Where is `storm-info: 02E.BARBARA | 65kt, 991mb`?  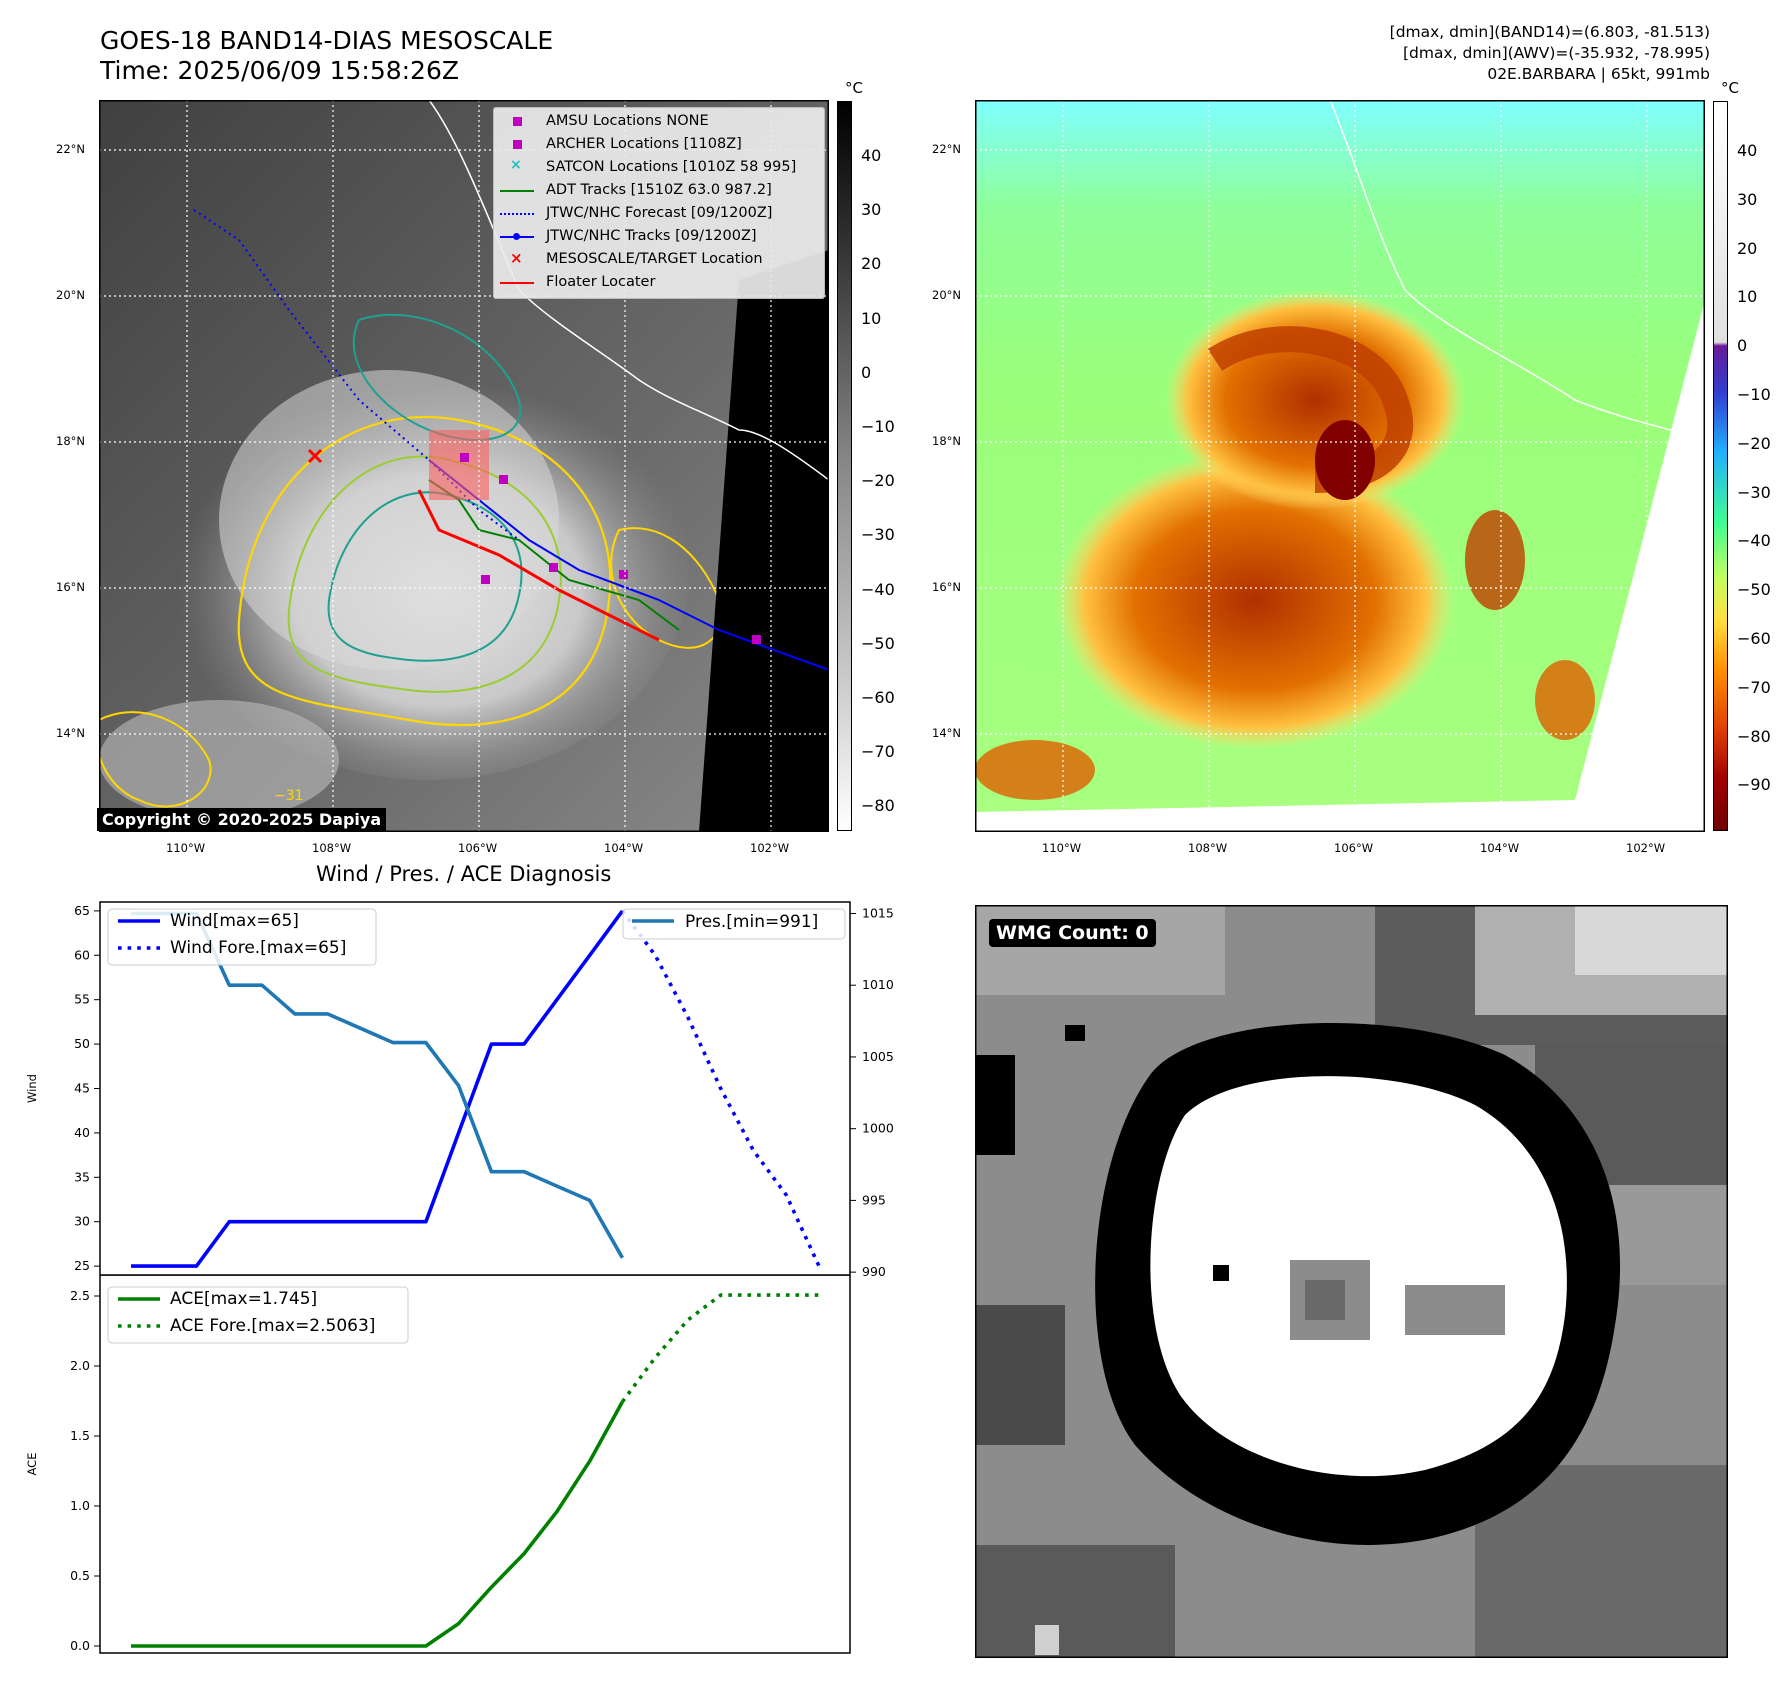 storm-info: 02E.BARBARA | 65kt, 991mb is located at coordinates (1598, 74).